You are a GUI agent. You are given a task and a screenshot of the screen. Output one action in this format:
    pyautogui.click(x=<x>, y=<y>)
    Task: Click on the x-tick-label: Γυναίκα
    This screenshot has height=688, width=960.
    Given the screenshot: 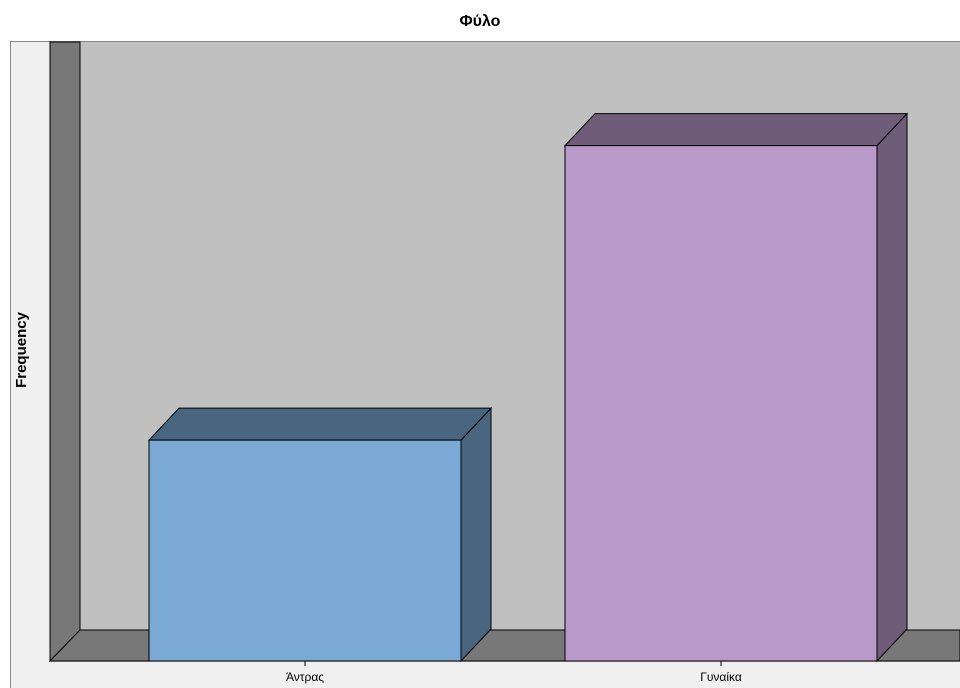 What is the action you would take?
    pyautogui.click(x=721, y=677)
    